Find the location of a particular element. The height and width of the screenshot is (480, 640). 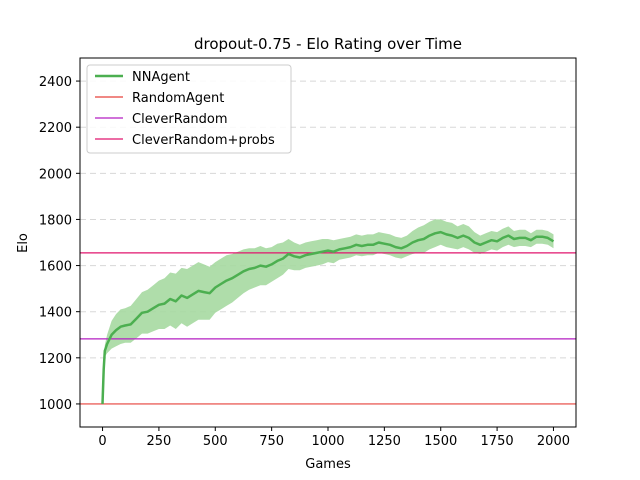

x-tick-label: 1000 is located at coordinates (327, 441).